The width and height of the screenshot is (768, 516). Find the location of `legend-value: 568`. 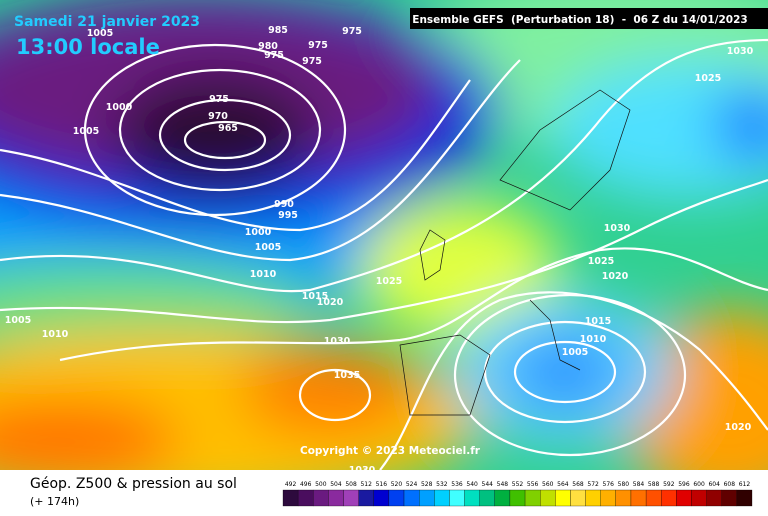

legend-value: 568 is located at coordinates (578, 484).